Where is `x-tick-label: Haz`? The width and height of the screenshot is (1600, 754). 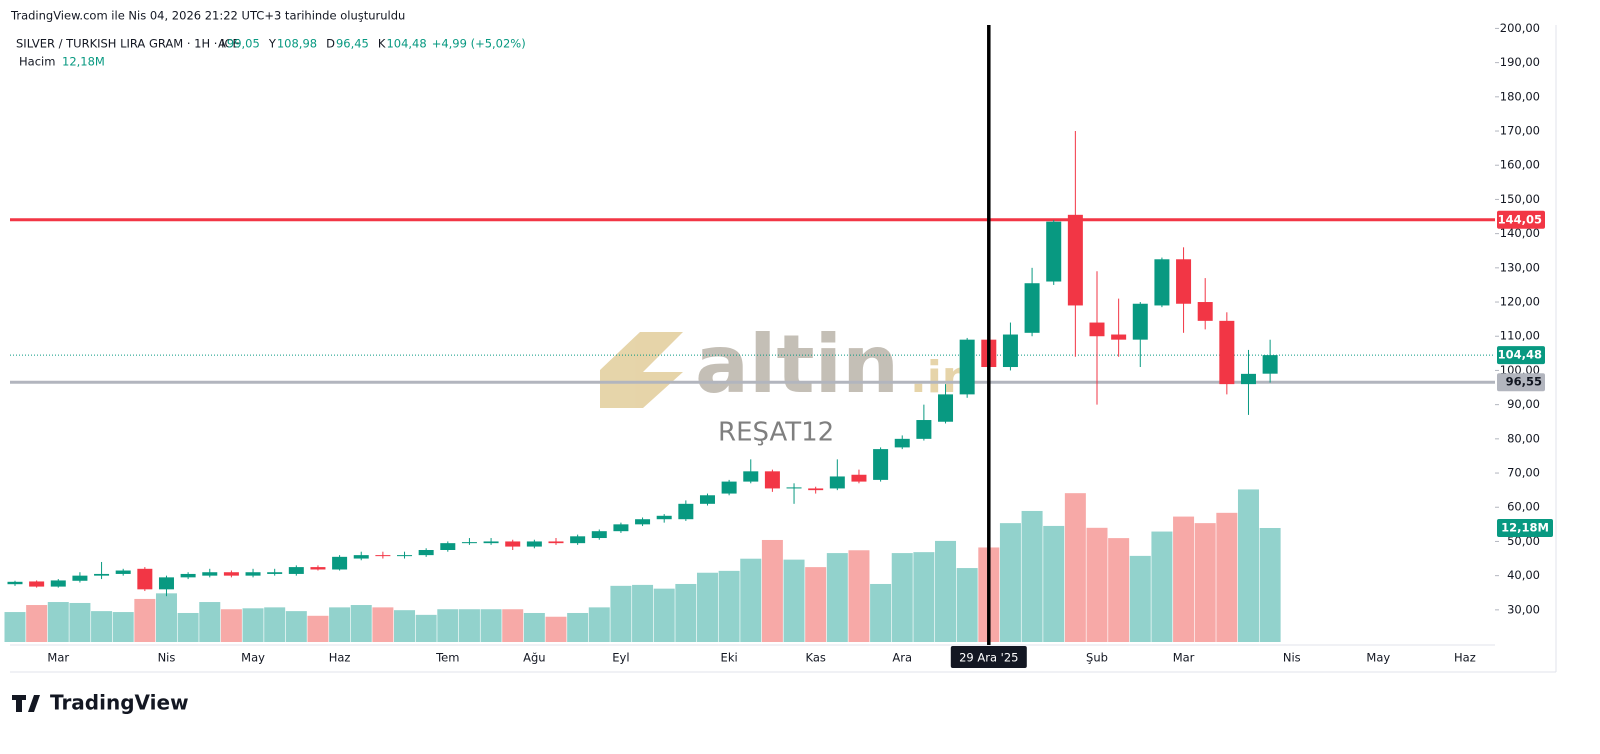 x-tick-label: Haz is located at coordinates (1465, 658).